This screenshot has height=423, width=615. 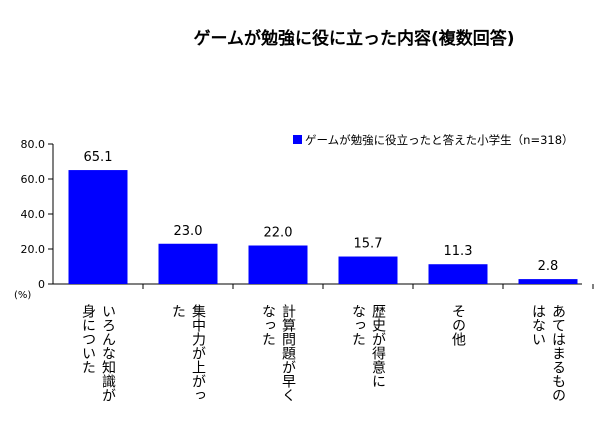 What do you see at coordinates (538, 325) in the screenshot?
I see `category-label: はない` at bounding box center [538, 325].